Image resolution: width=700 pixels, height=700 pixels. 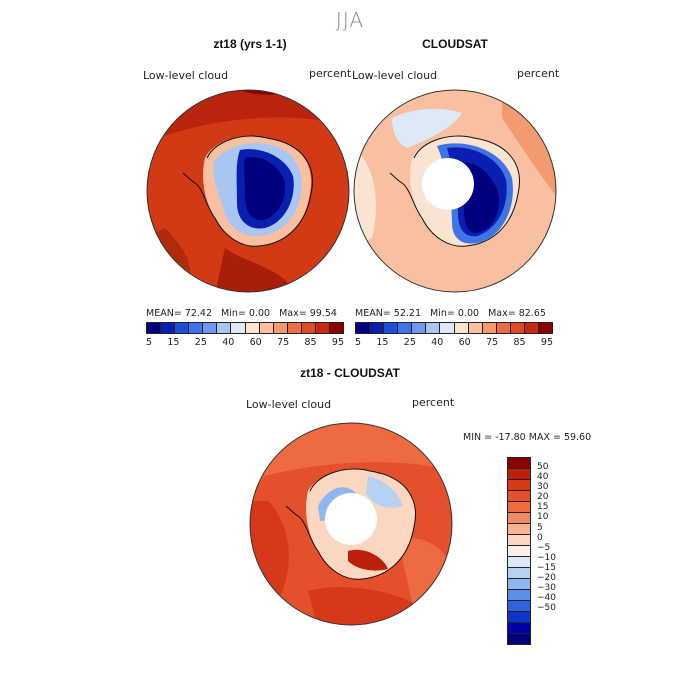 I want to click on obs-max-label: Max=, so click(x=502, y=313).